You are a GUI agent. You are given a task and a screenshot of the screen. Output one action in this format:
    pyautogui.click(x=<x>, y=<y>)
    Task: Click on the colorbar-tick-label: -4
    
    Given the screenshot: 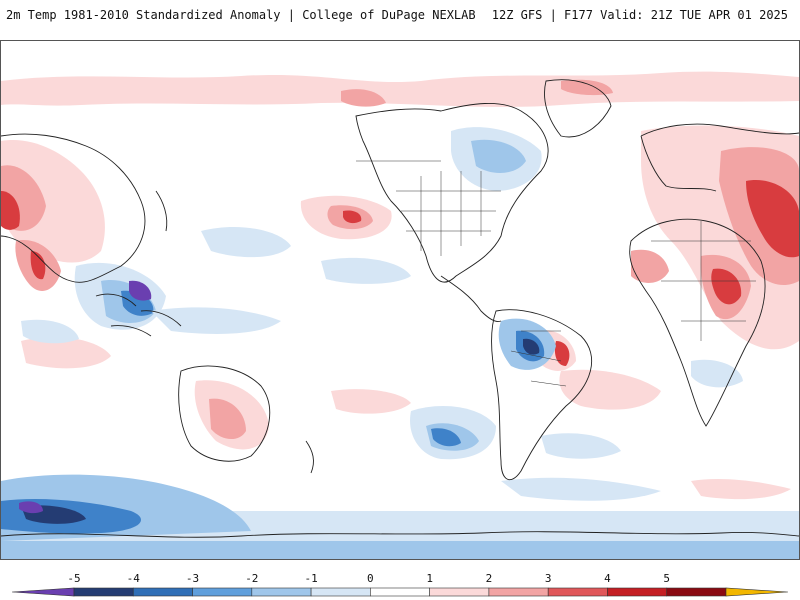 What is the action you would take?
    pyautogui.click(x=133, y=578)
    